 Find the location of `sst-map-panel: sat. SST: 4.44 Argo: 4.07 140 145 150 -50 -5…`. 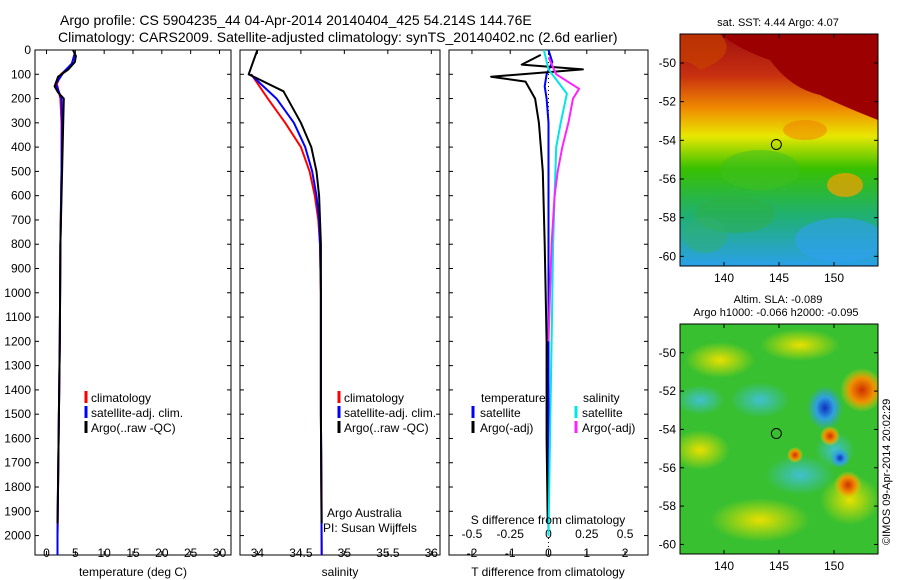

sst-map-panel: sat. SST: 4.44 Argo: 4.07 140 145 150 -50 -5… is located at coordinates (769, 151).